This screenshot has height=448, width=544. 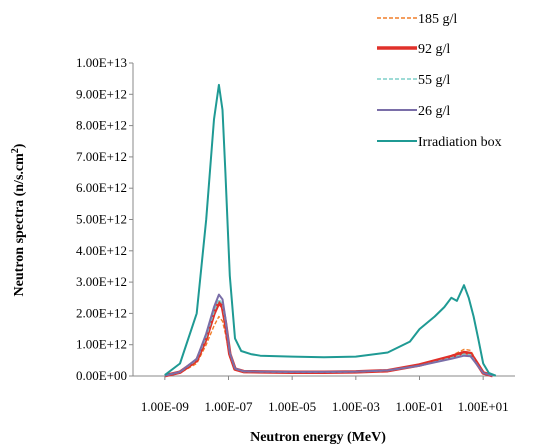 I want to click on legend-label: 185 g/l, so click(x=437, y=19).